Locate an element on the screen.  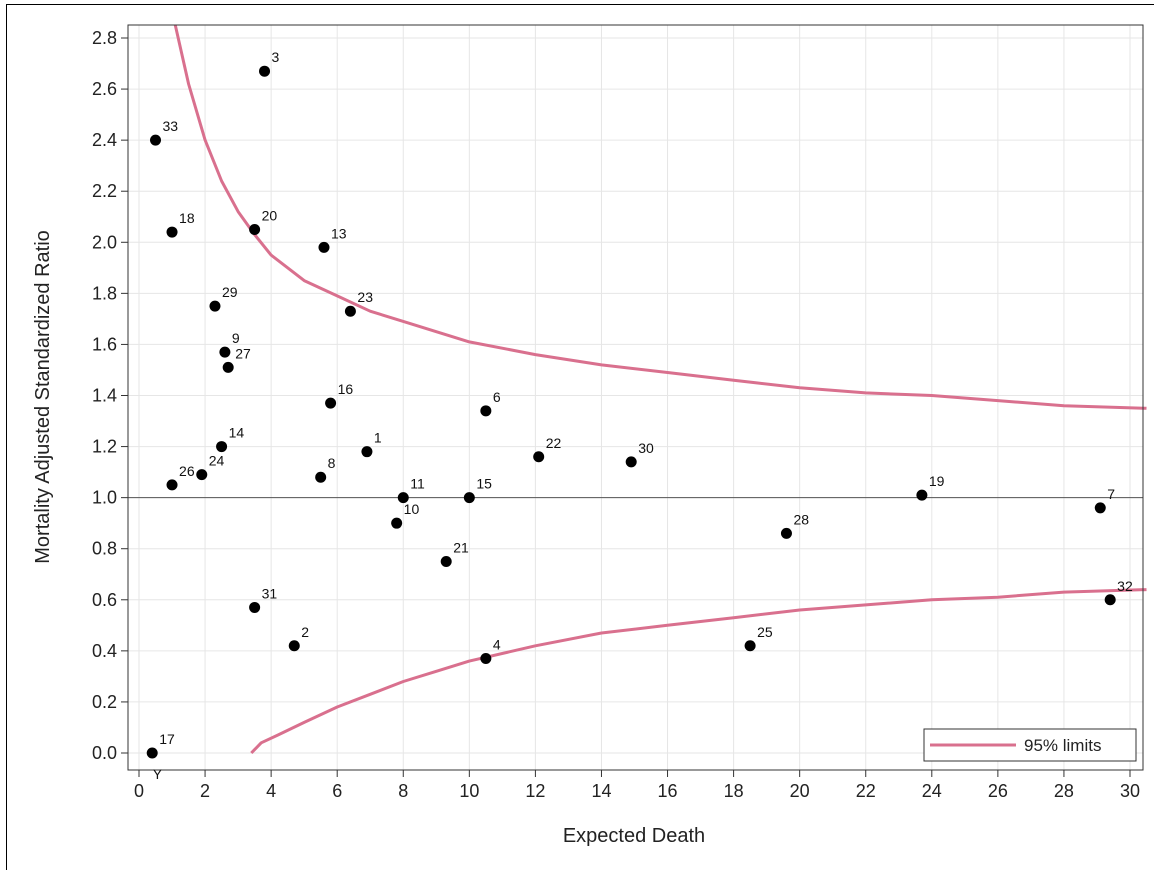
point-label: 7 is located at coordinates (1111, 494).